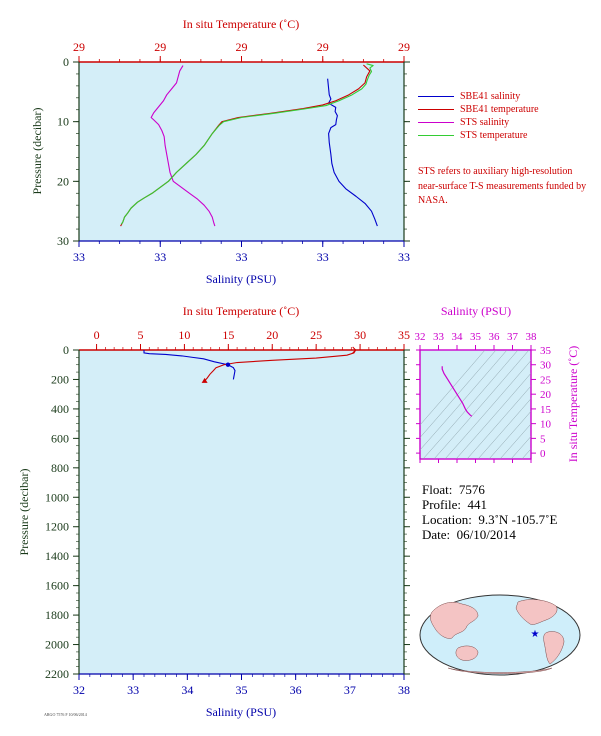 This screenshot has height=736, width=601. Describe the element at coordinates (573, 404) in the screenshot. I see `ts-temperature-axis-label: In situ Temperature (˚C)` at that location.